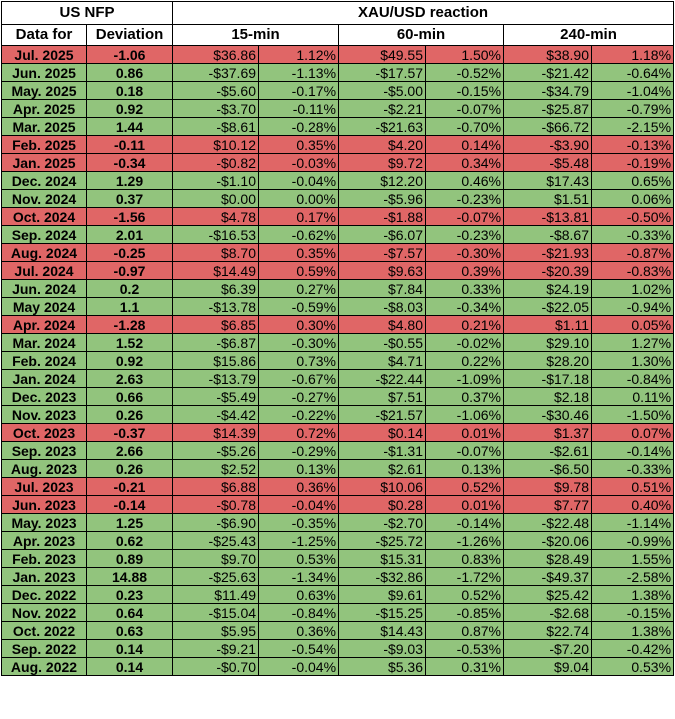 The height and width of the screenshot is (719, 675). What do you see at coordinates (129, 35) in the screenshot?
I see `deviation-header: Deviation` at bounding box center [129, 35].